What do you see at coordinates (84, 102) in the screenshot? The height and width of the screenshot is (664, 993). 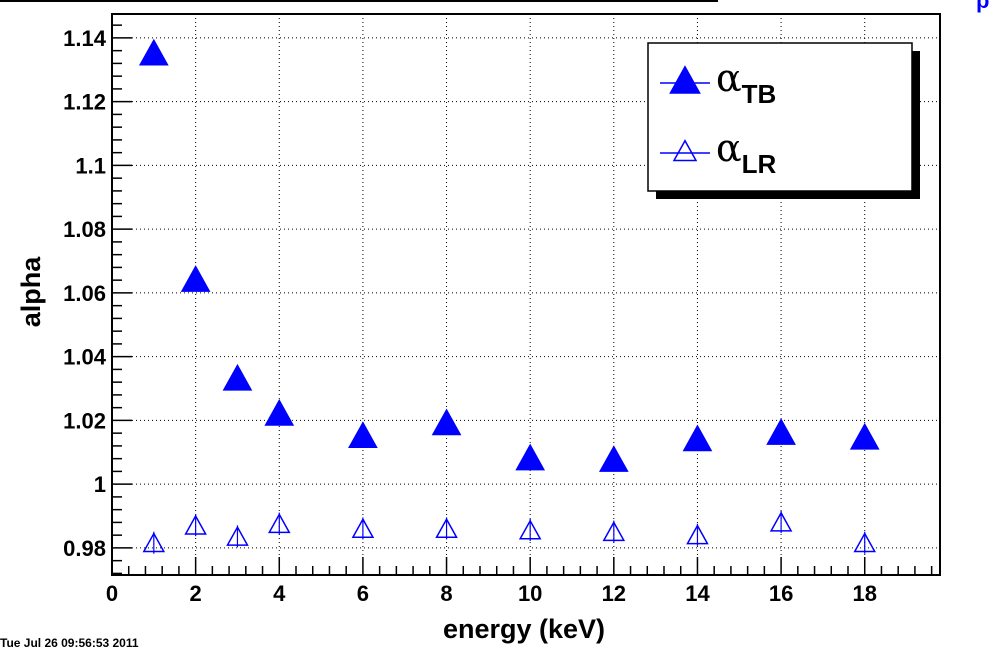 I see `y-tick-label: 1.12` at bounding box center [84, 102].